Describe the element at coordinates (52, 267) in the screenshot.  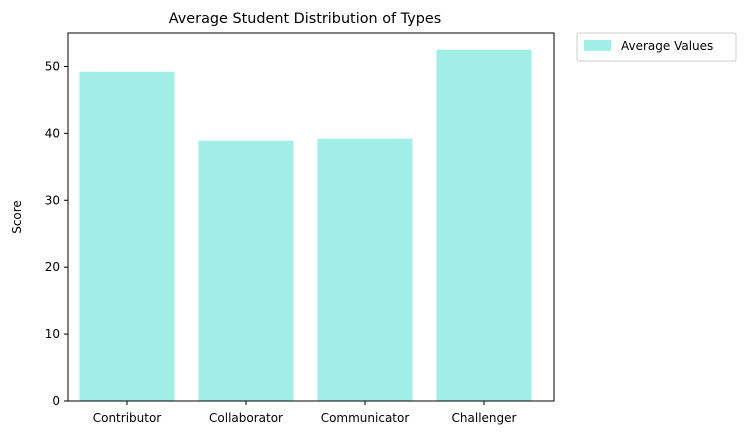
I see `y-tick-label: 20` at that location.